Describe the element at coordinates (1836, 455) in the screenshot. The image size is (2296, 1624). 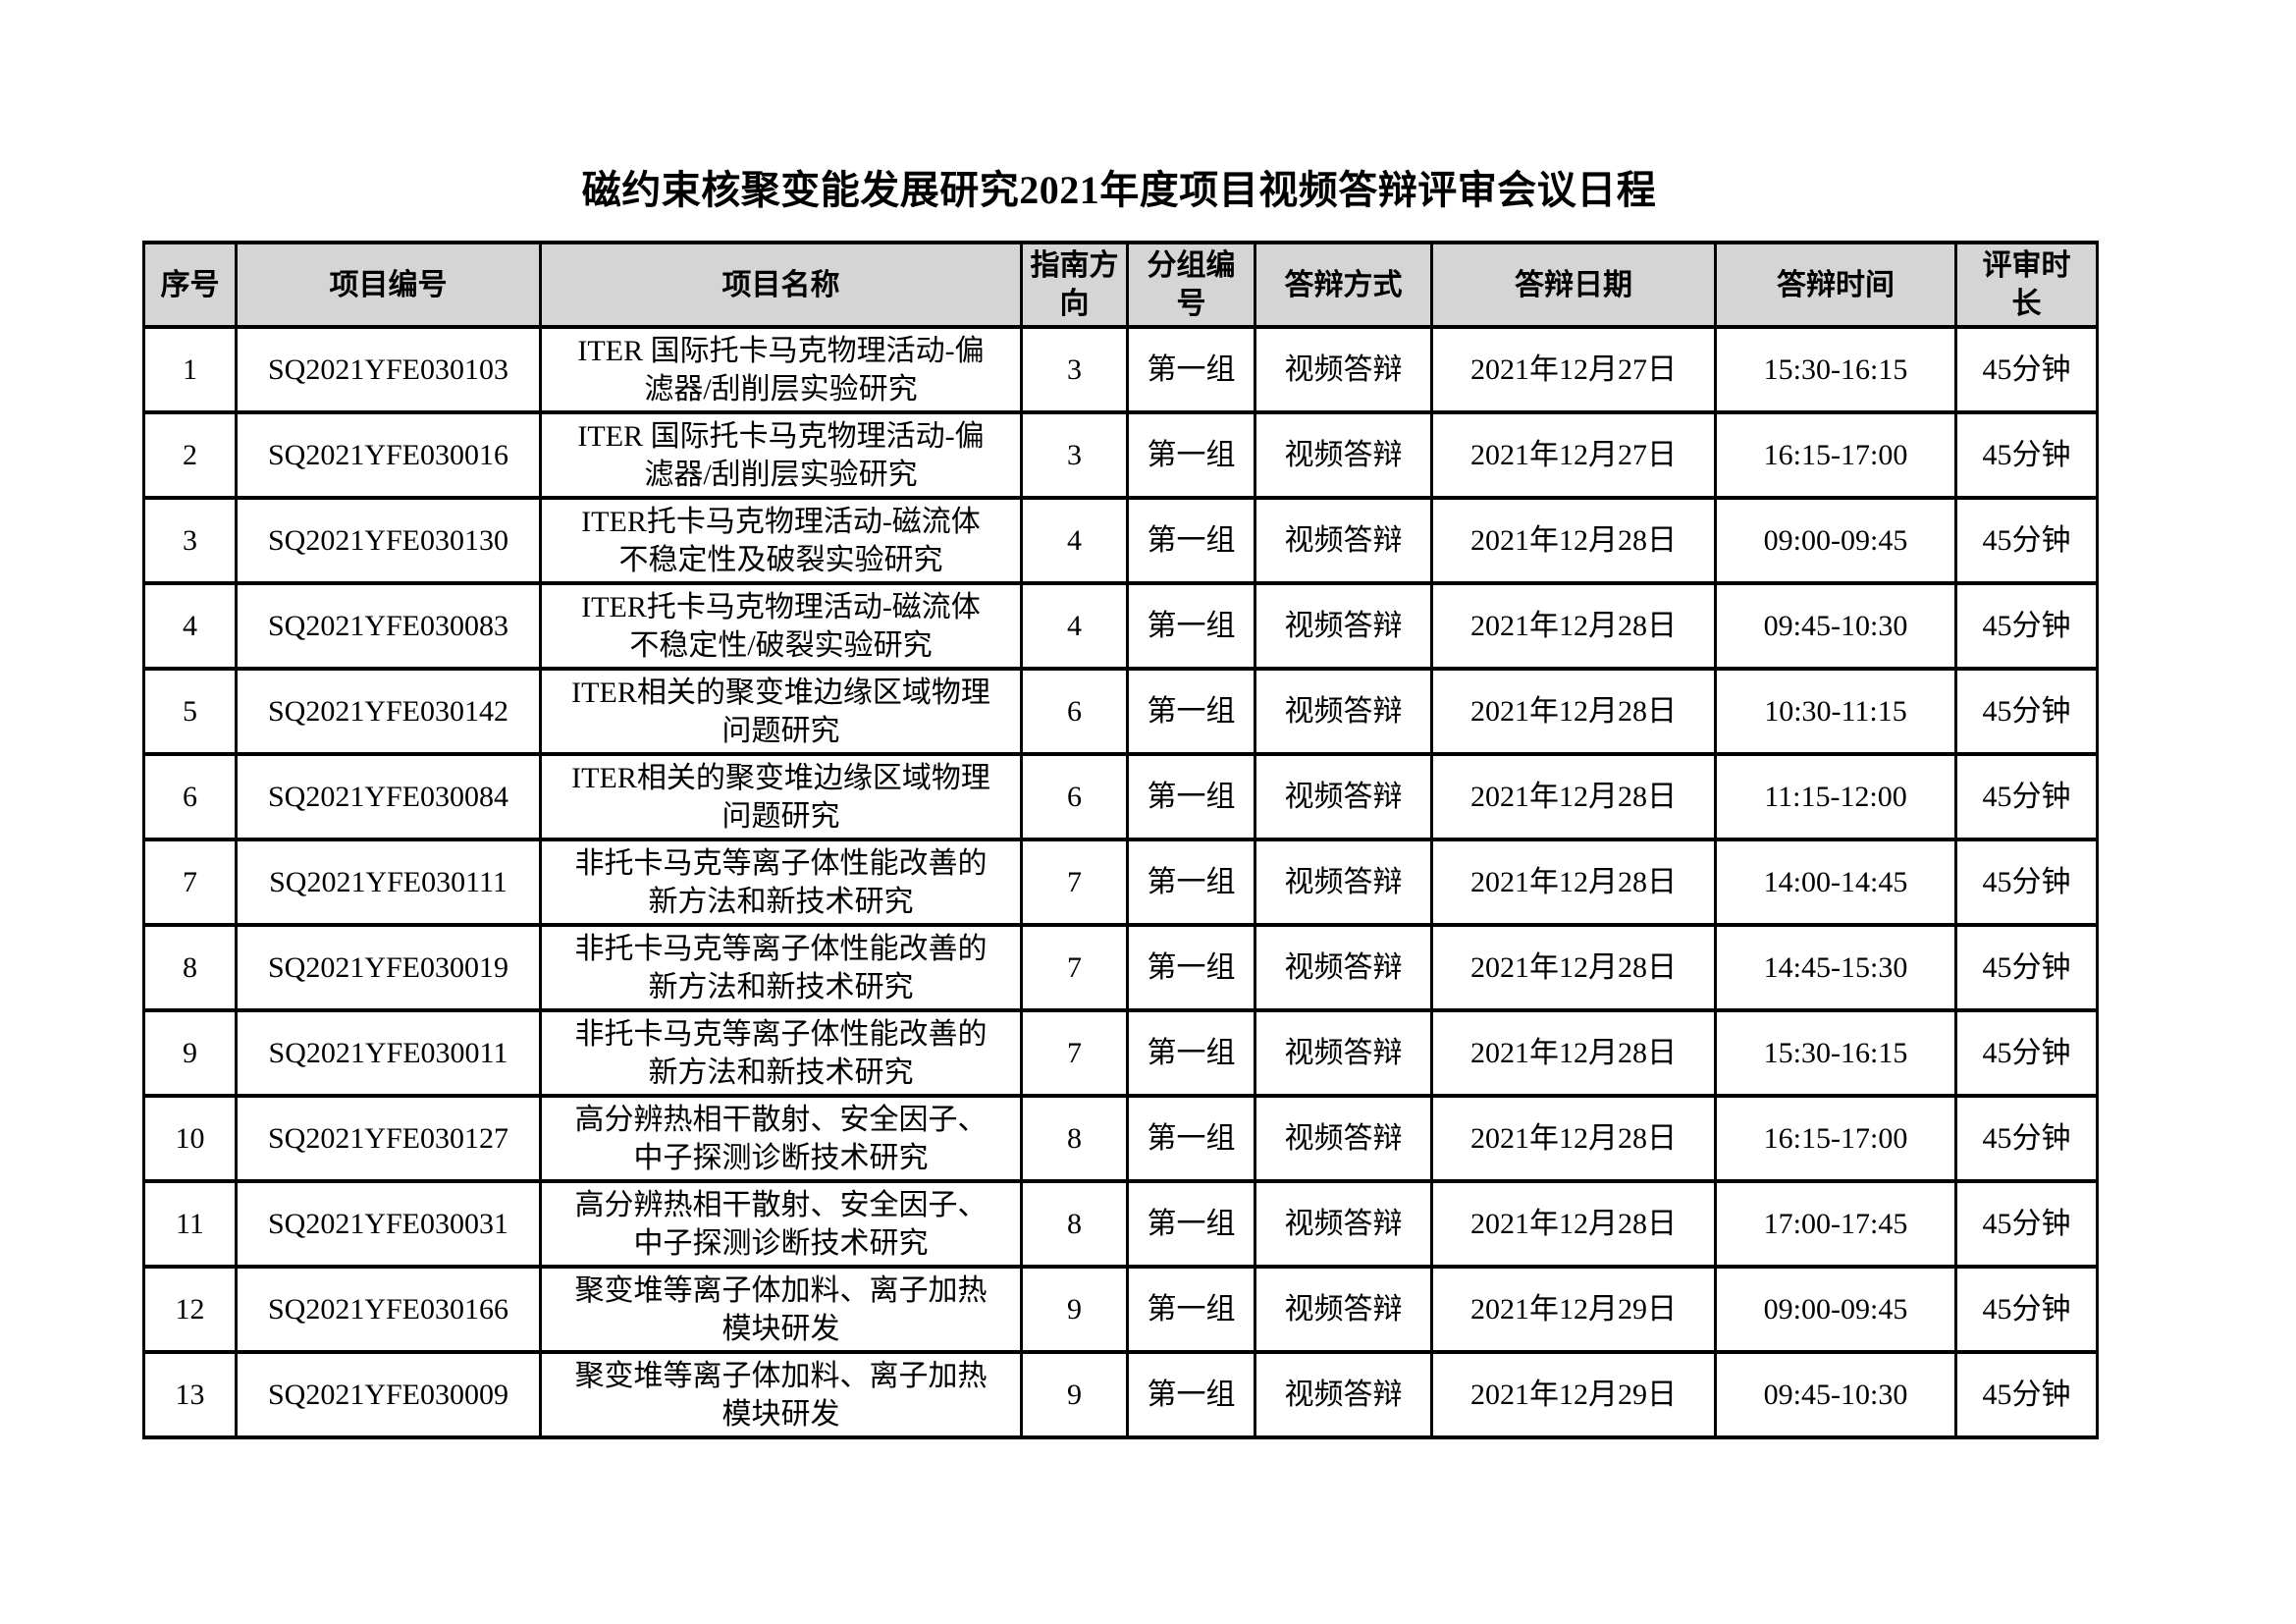
I see `cell-defense-time: 16:15-17:00` at that location.